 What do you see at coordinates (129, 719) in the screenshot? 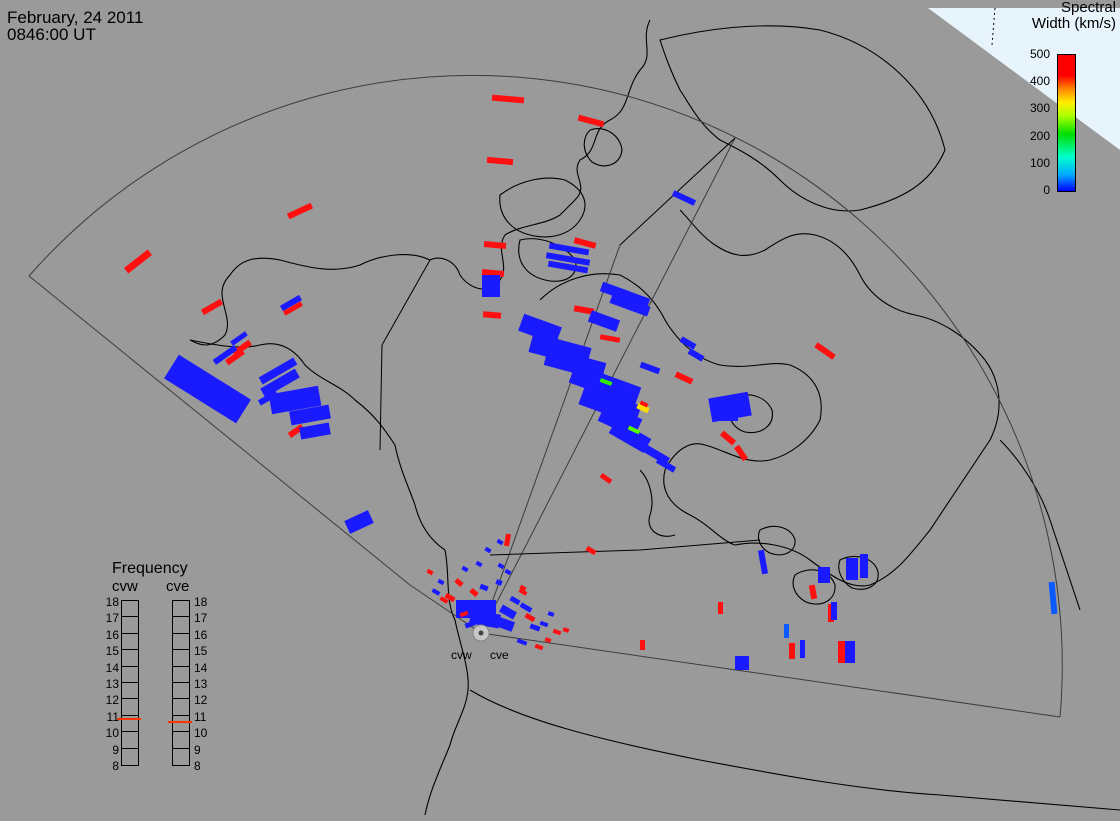
I see `frequency-marker` at bounding box center [129, 719].